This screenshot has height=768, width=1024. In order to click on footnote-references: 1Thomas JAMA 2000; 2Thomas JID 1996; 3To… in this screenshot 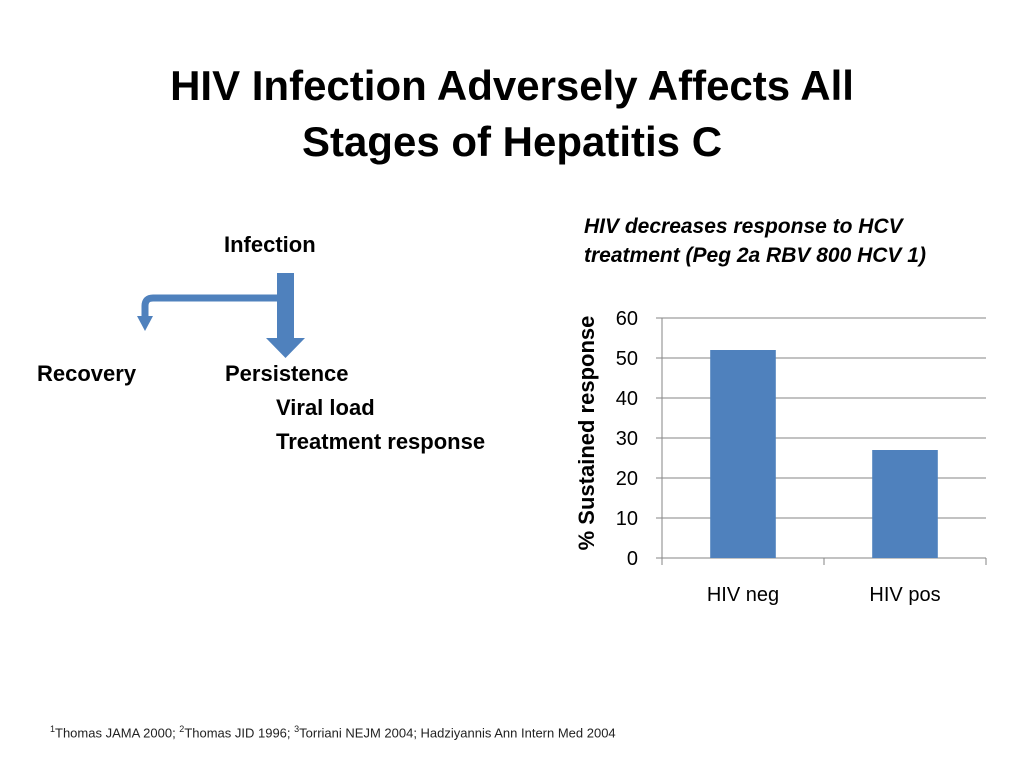, I will do `click(333, 732)`.